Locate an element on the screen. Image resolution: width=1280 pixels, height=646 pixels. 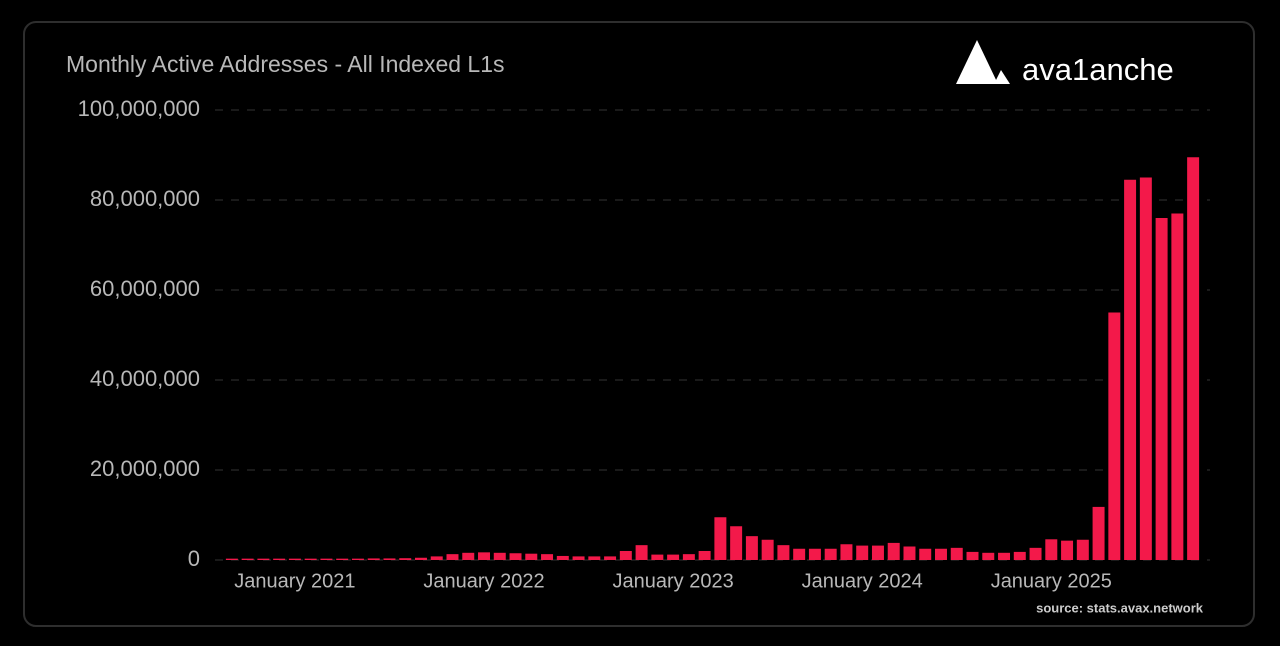
x-tick-label: January 2025 is located at coordinates (1051, 581).